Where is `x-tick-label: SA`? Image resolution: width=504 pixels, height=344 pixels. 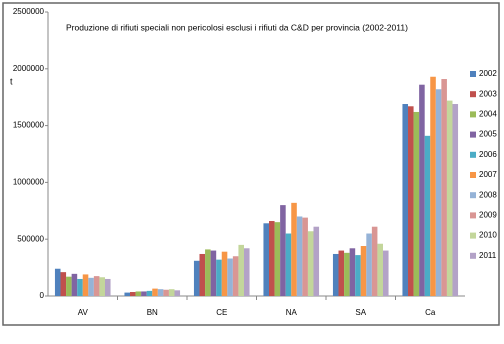
x-tick-label: SA is located at coordinates (360, 312).